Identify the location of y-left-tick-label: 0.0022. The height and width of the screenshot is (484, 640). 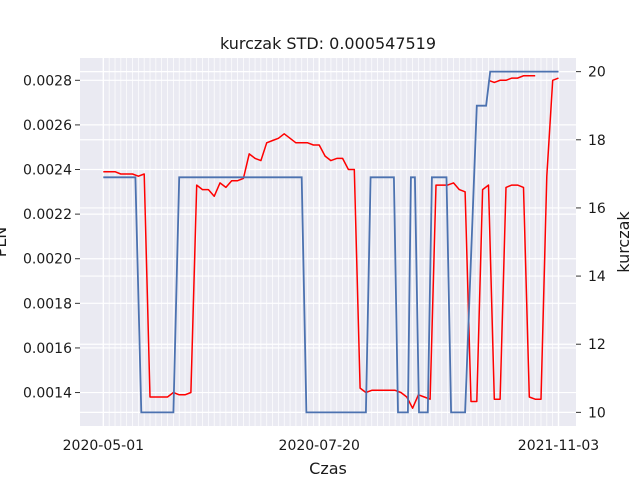
(47, 215).